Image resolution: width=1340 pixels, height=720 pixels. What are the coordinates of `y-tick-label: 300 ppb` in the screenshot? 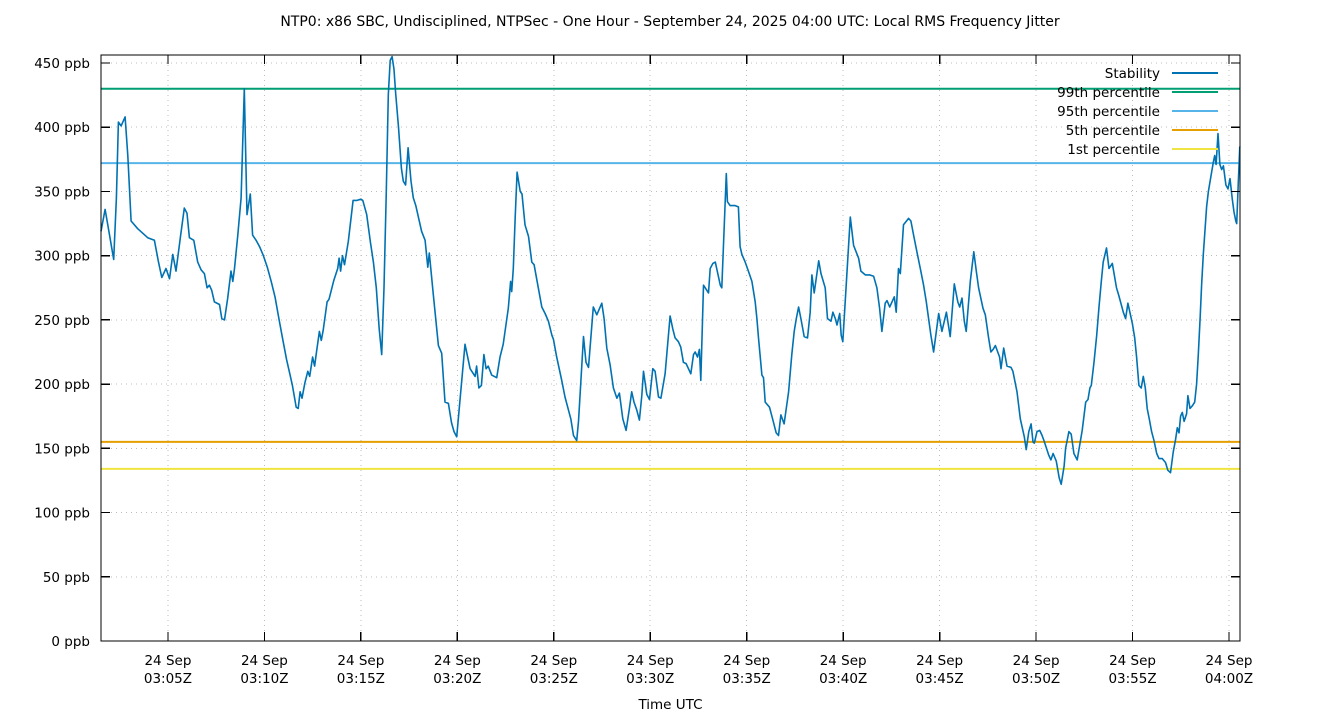 It's located at (62, 257).